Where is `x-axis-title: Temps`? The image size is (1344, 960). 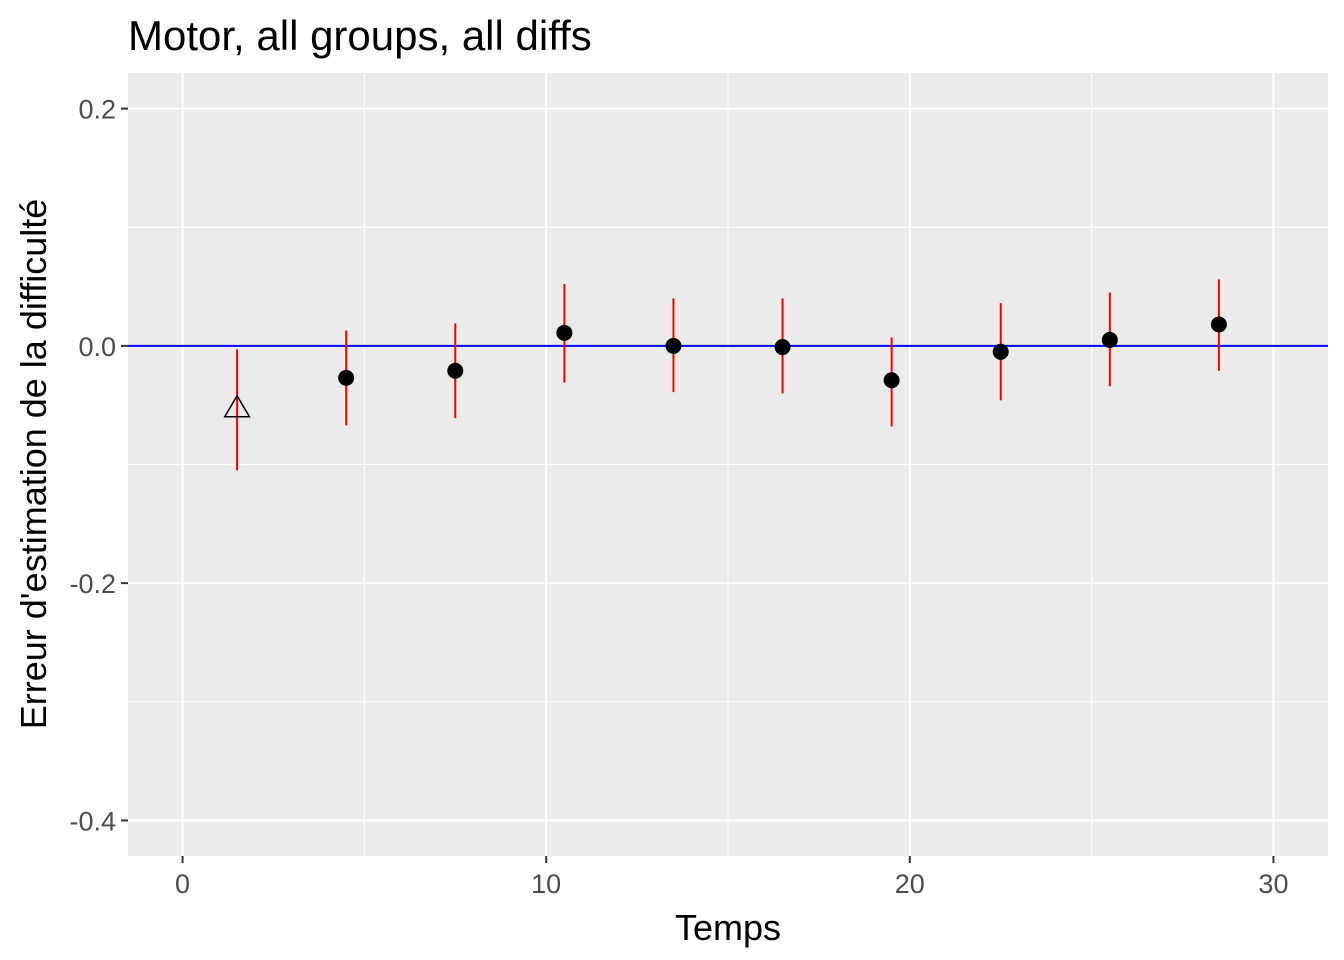 x-axis-title: Temps is located at coordinates (728, 927).